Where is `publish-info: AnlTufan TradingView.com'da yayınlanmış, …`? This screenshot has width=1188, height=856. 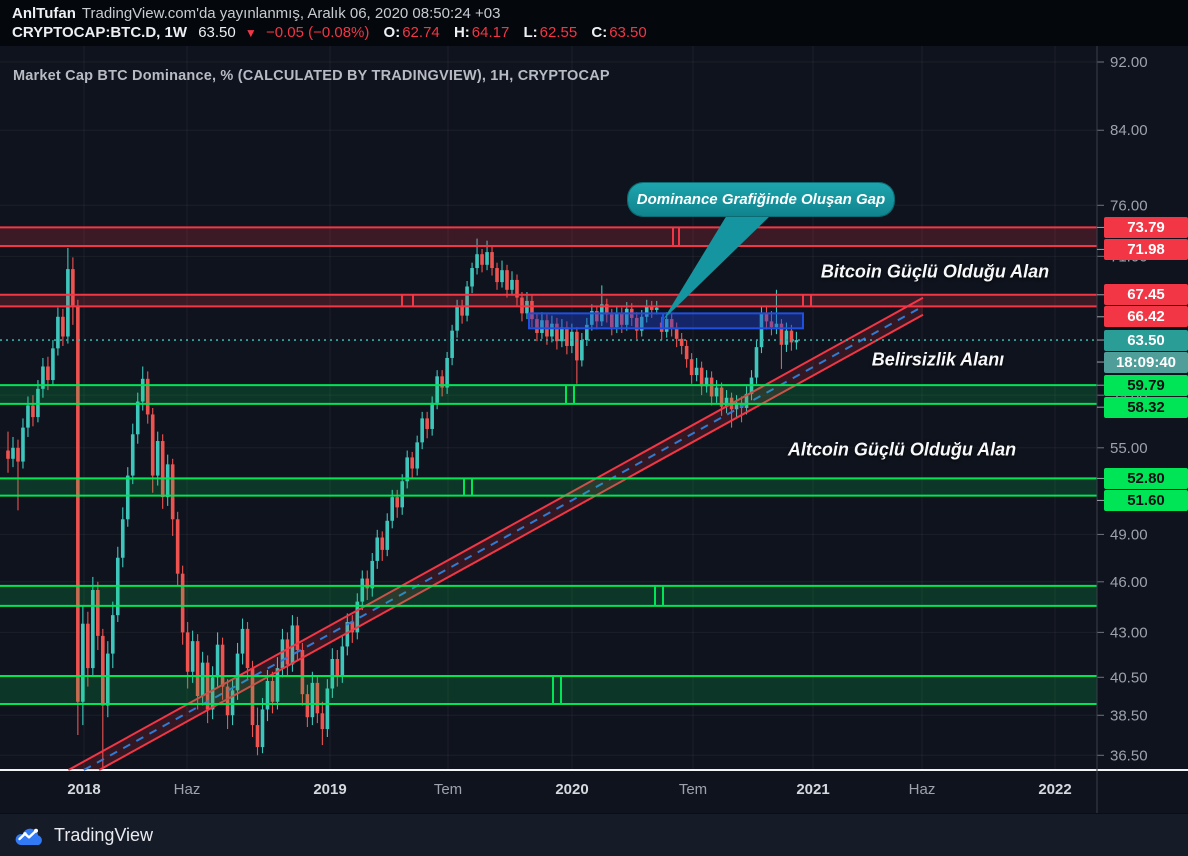 publish-info: AnlTufan TradingView.com'da yayınlanmış, … is located at coordinates (256, 13).